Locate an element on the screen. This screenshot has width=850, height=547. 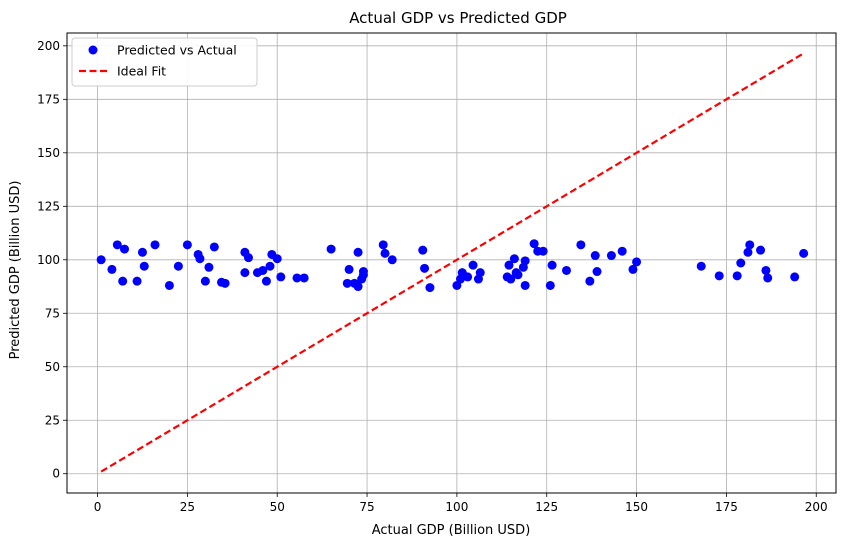
legend-label-scatter: Predicted vs Actual is located at coordinates (177, 50).